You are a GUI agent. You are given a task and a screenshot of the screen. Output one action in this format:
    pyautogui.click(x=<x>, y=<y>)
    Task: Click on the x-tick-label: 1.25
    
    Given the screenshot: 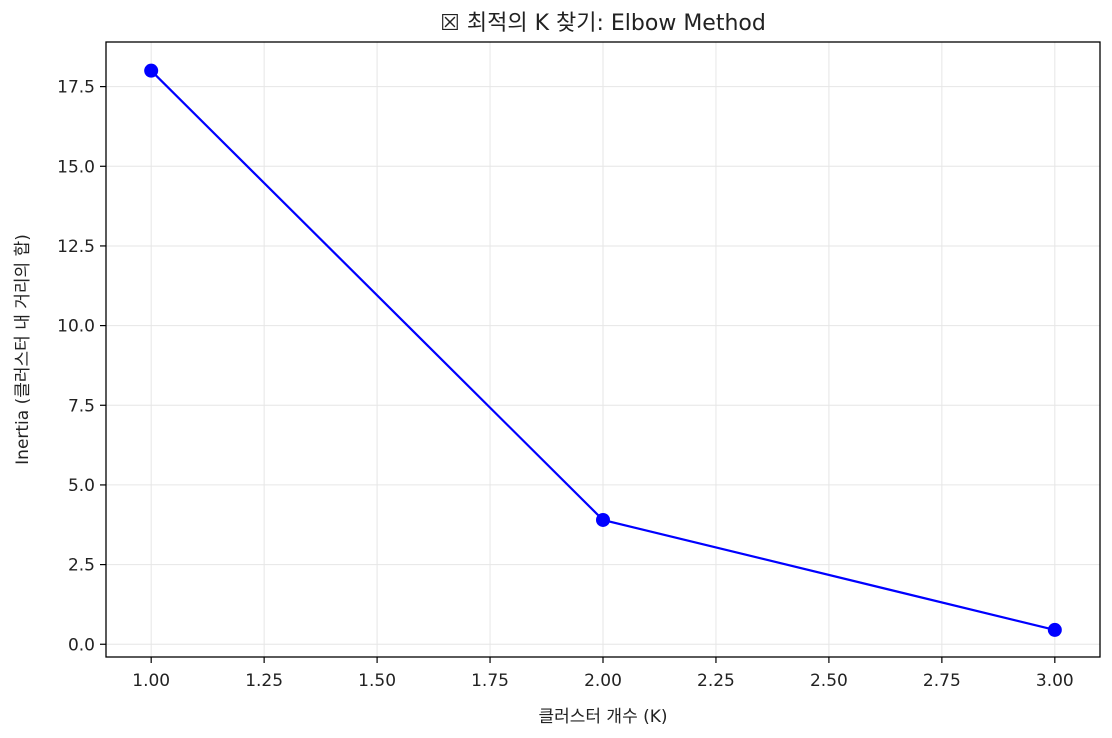 What is the action you would take?
    pyautogui.click(x=264, y=681)
    